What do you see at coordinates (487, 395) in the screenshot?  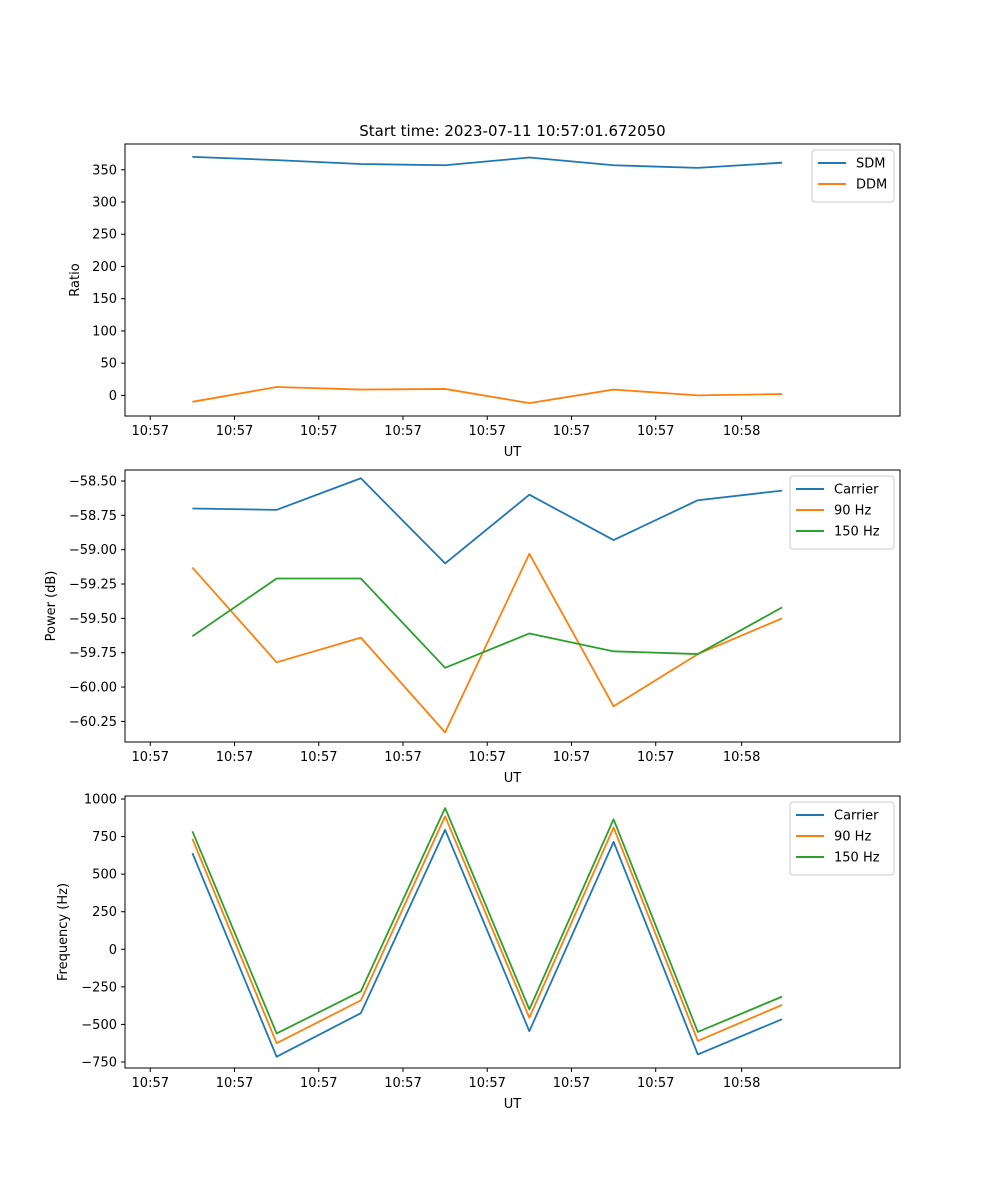 I see `ratio-series-ddm-line` at bounding box center [487, 395].